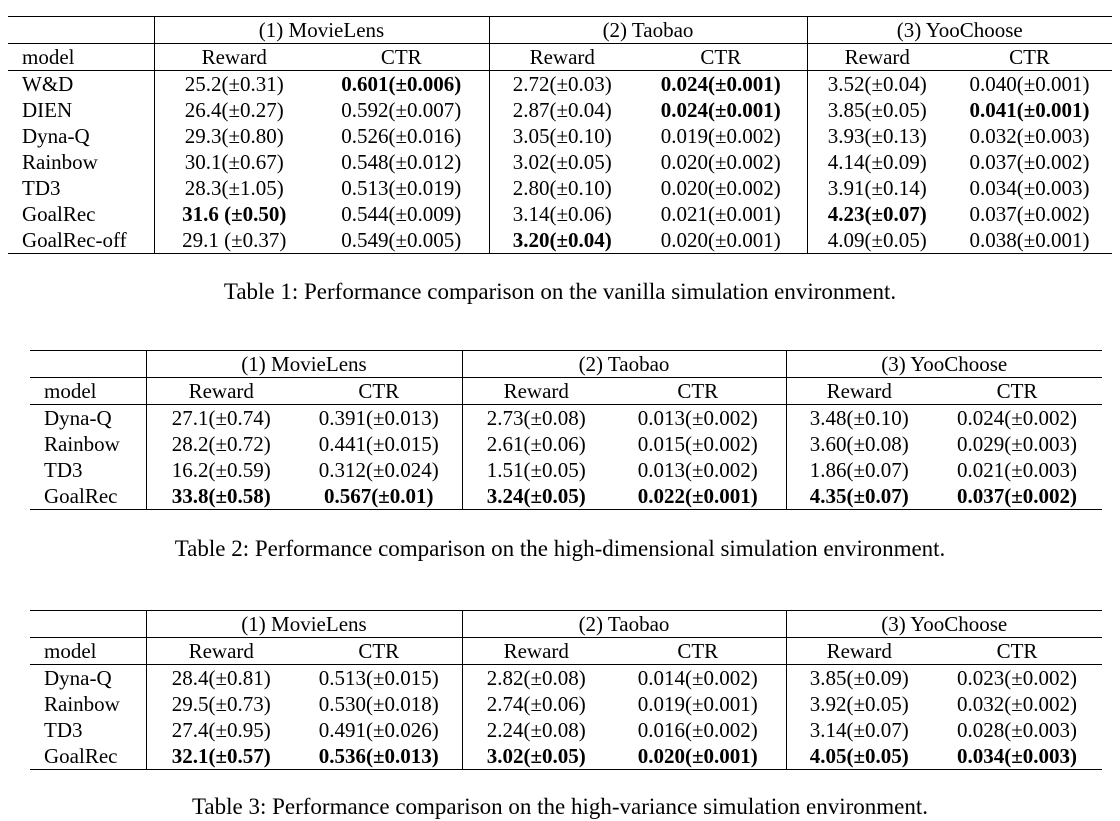 The width and height of the screenshot is (1120, 821). I want to click on reward-cell: 3.14(±0.06), so click(562, 214).